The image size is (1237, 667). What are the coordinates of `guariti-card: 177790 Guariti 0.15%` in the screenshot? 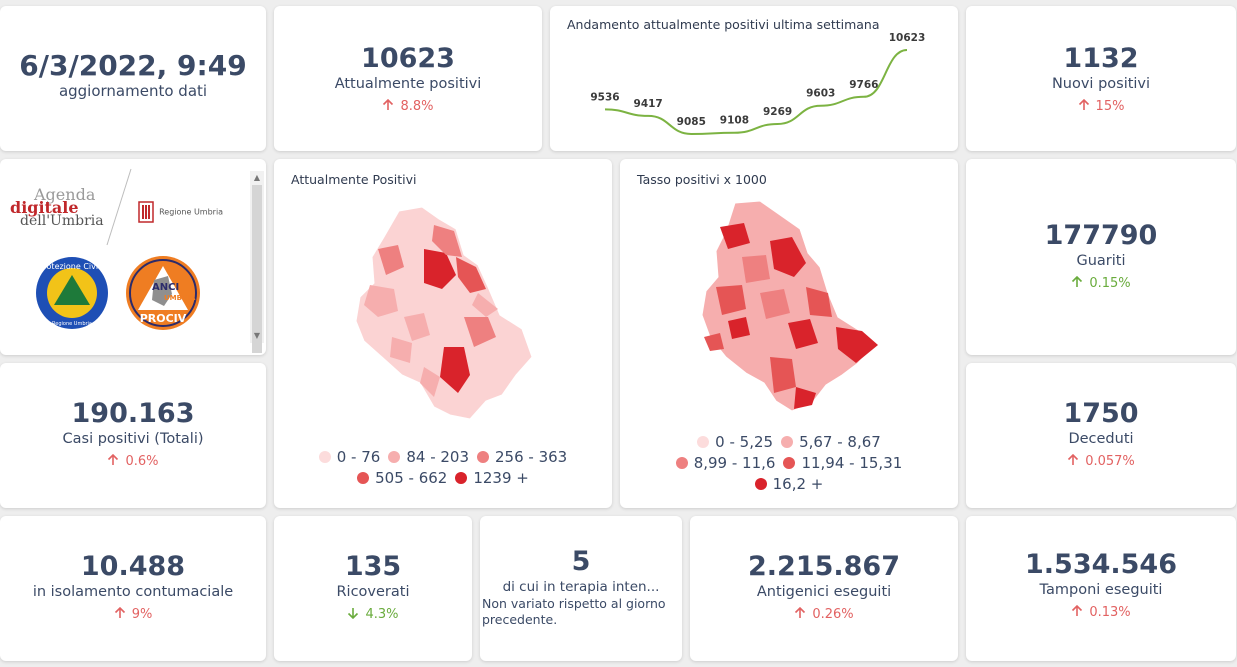 It's located at (1101, 257).